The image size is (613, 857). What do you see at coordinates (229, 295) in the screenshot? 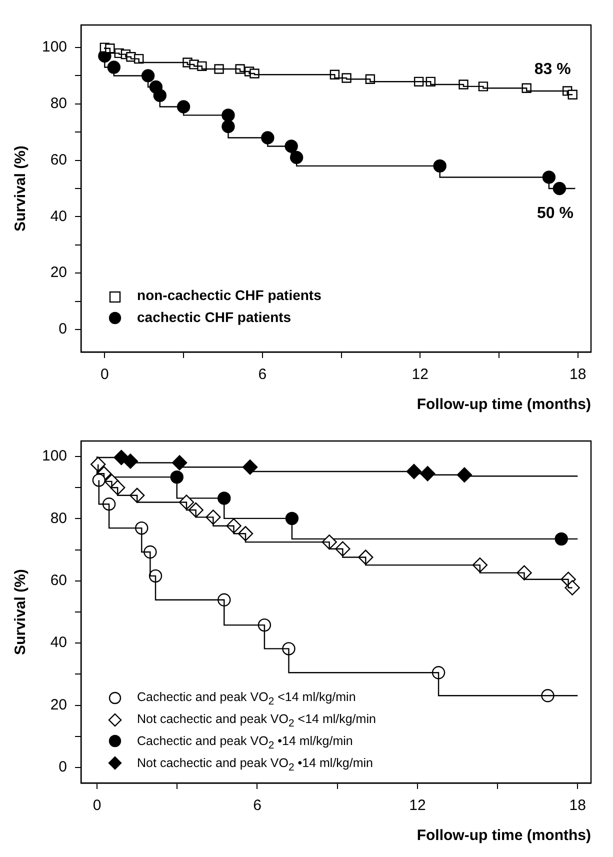
I see `legend-label: non-cachectic CHF patients` at bounding box center [229, 295].